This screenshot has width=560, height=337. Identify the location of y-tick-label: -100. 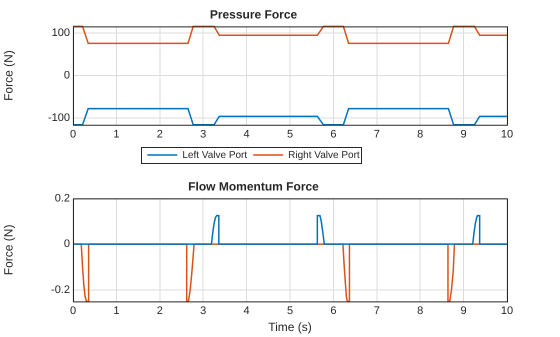
(59, 118).